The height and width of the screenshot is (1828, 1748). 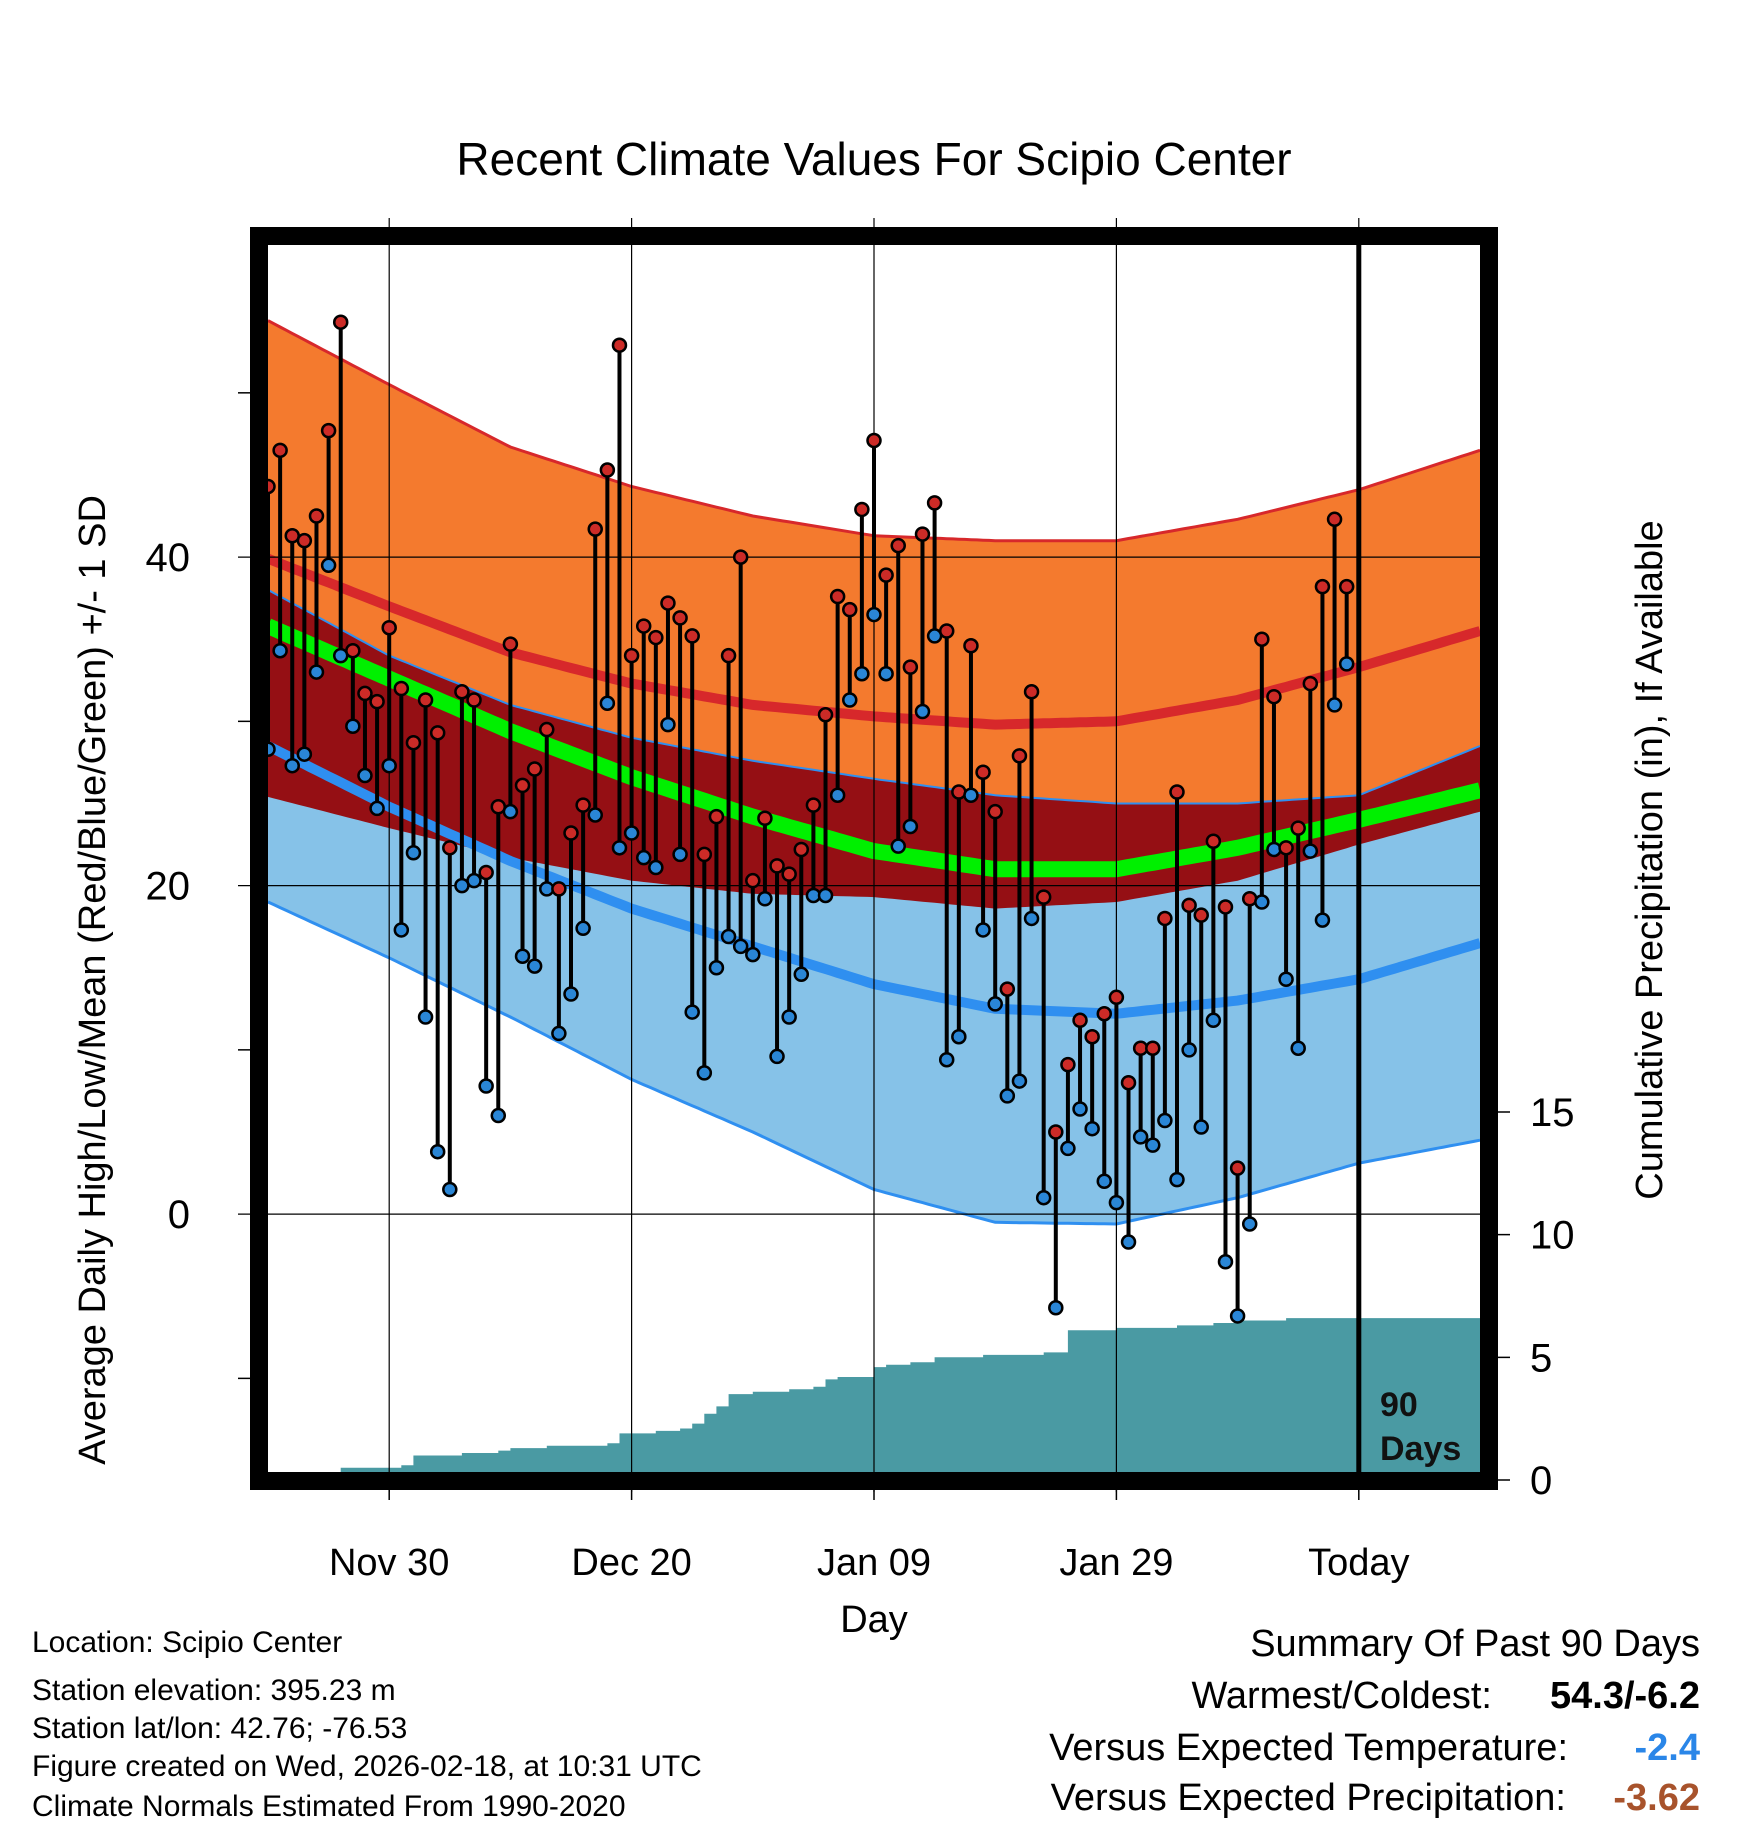 I want to click on chart-title: Recent Climate Values For Scipio Center, so click(x=873, y=159).